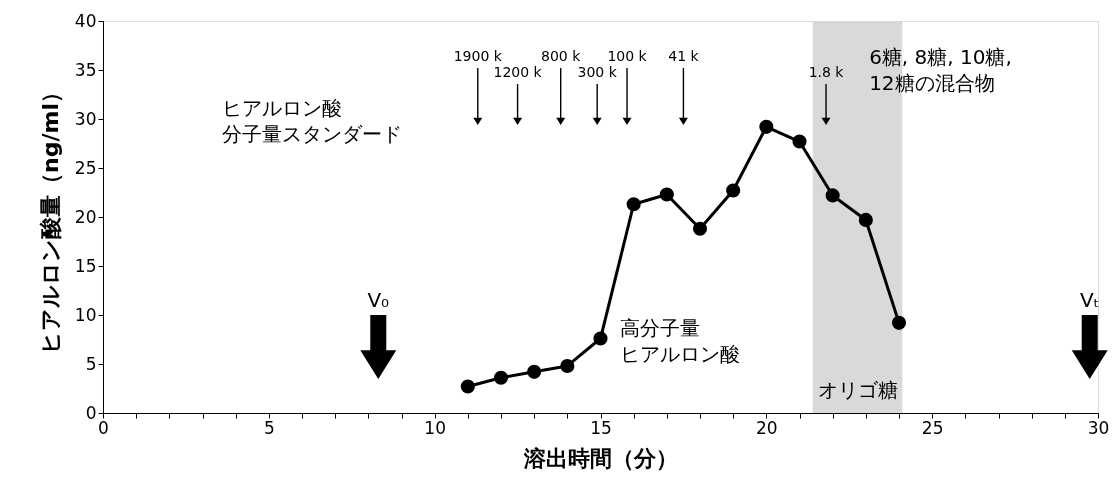 This screenshot has height=494, width=1117. What do you see at coordinates (85, 216) in the screenshot?
I see `y-tick-label: 20` at bounding box center [85, 216].